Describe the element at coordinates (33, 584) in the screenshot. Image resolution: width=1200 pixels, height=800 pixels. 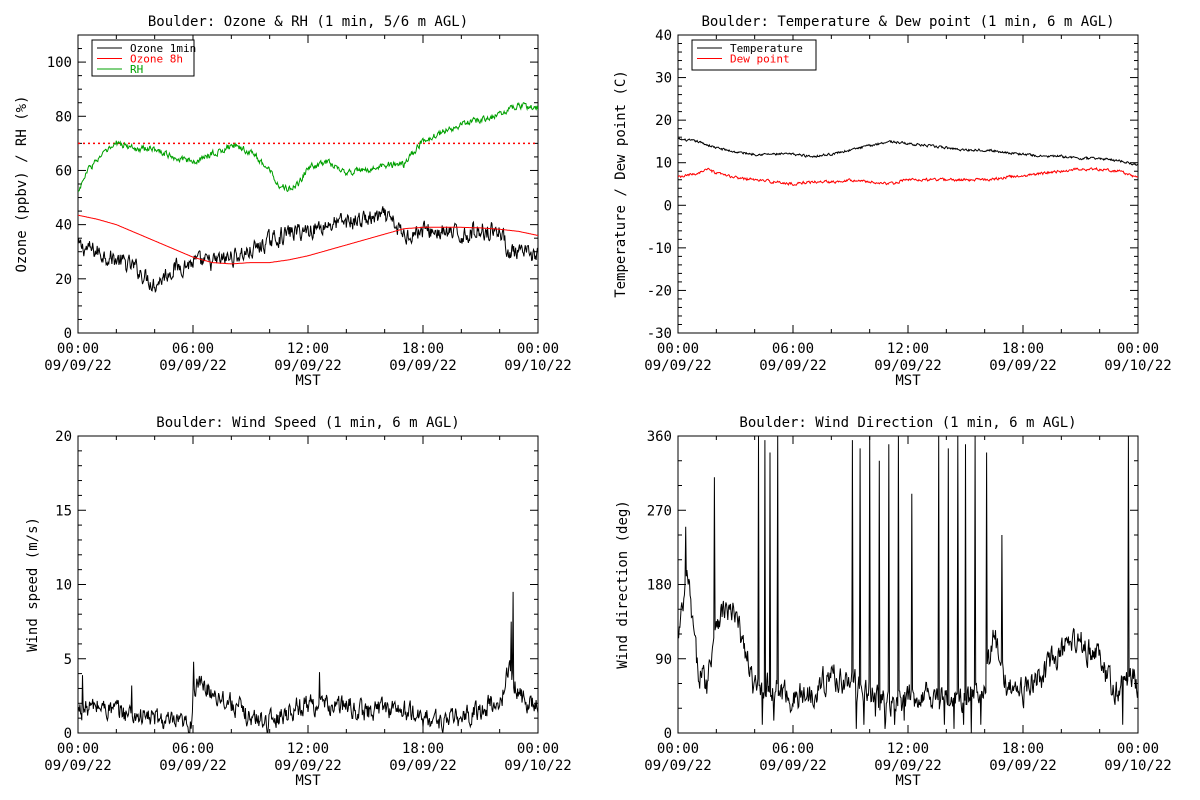
I see `wind-speed-ylabel: Wind speed (m/s)` at that location.